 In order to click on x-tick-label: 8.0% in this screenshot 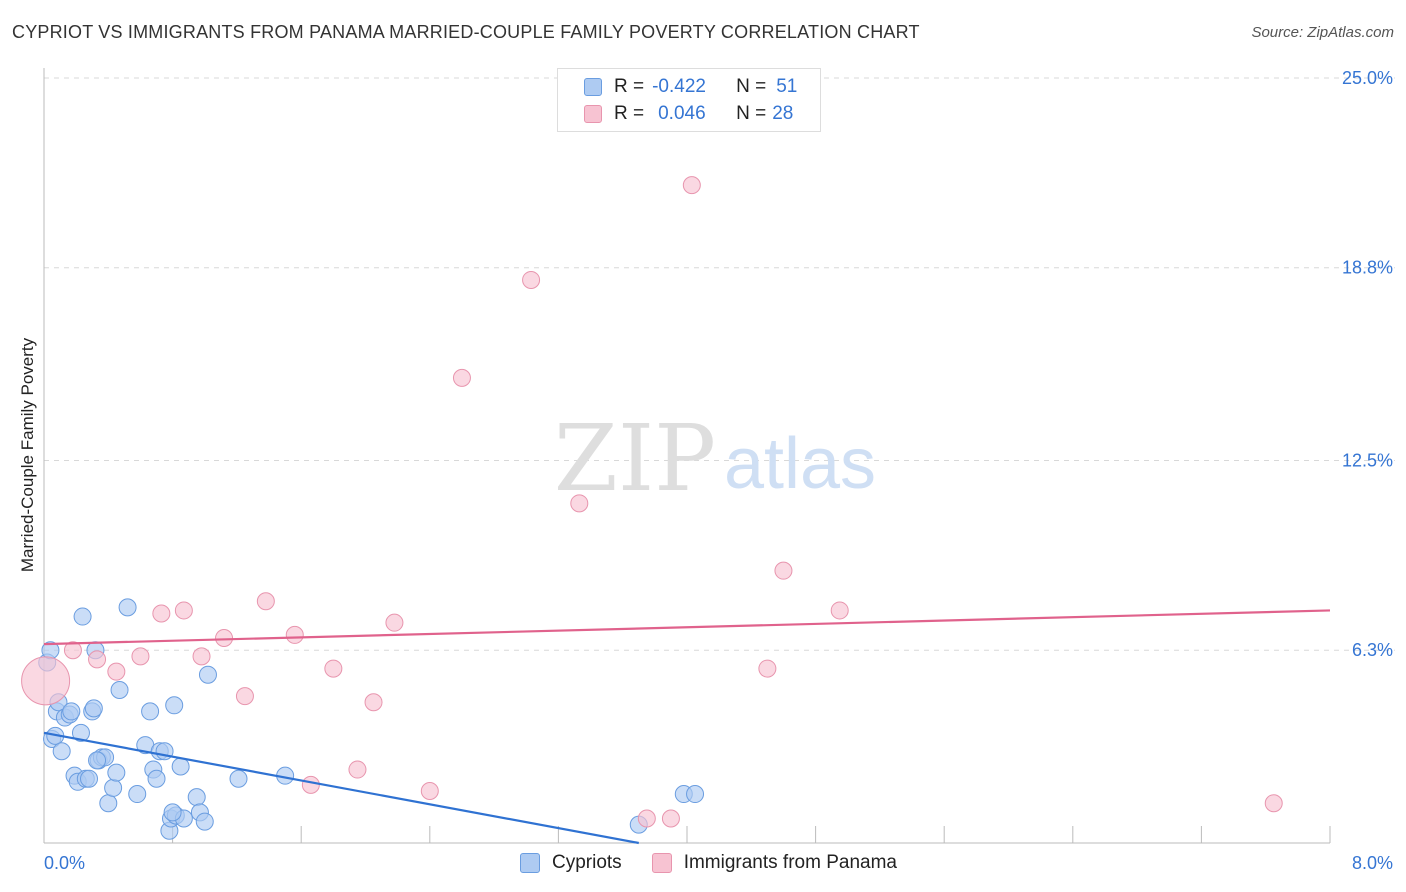, I will do `click(1372, 863)`.